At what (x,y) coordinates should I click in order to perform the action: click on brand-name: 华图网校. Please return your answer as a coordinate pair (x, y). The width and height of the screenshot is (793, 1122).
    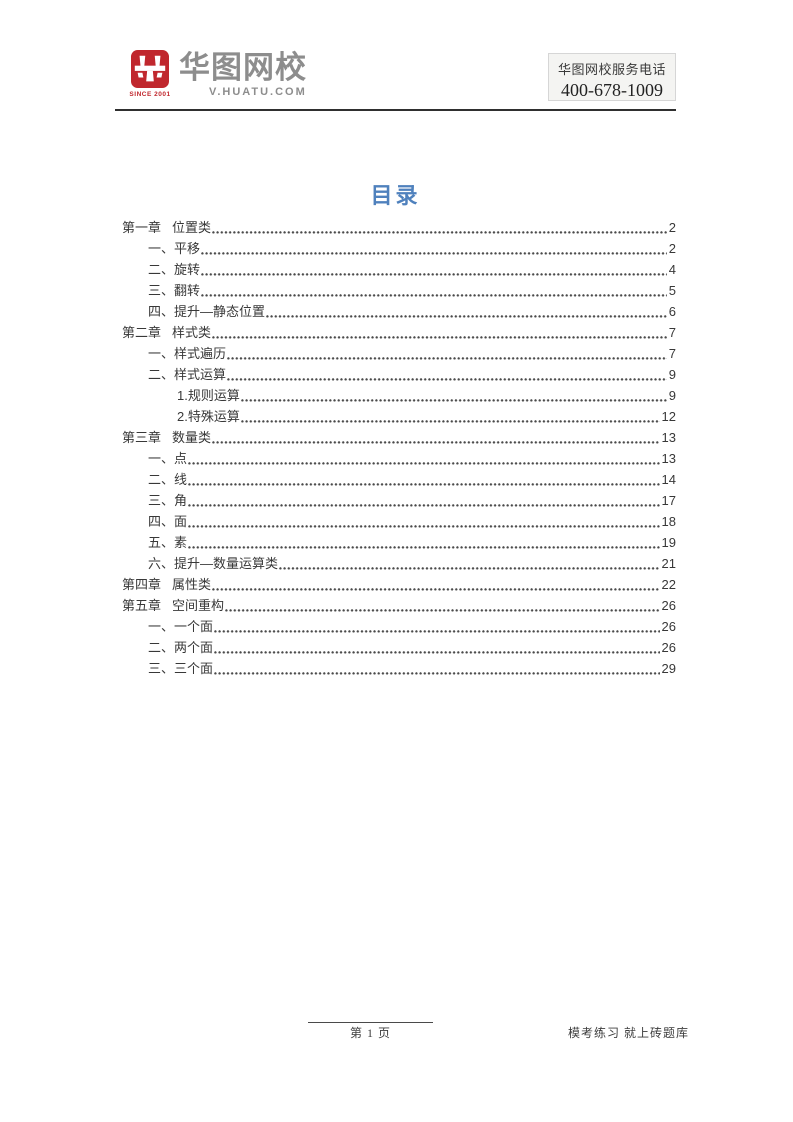
    Looking at the image, I should click on (243, 67).